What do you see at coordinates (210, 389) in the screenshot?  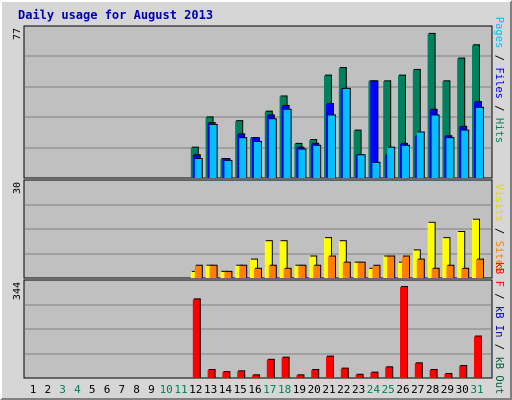 I see `xtick-day-13: 13` at bounding box center [210, 389].